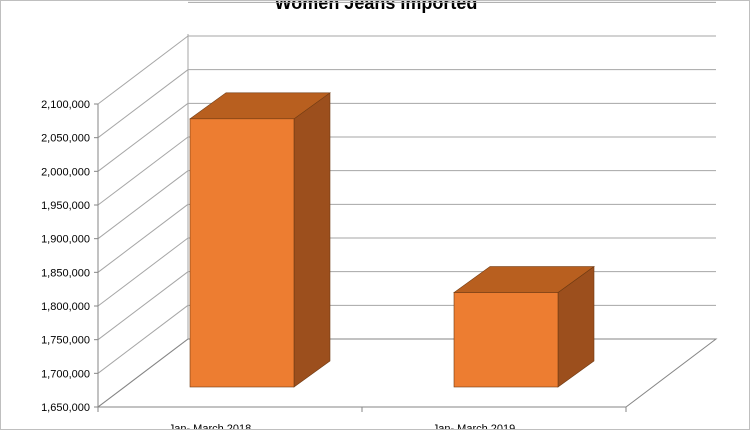 The image size is (750, 430). What do you see at coordinates (312, 240) in the screenshot?
I see `bar-side-face` at bounding box center [312, 240].